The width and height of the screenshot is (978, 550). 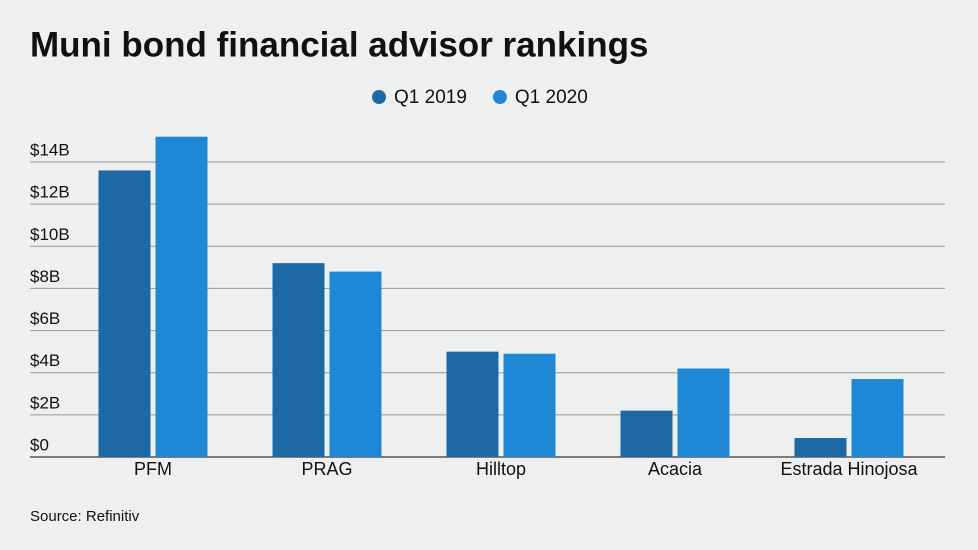 What do you see at coordinates (50, 149) in the screenshot?
I see `y-tick-label: $14B` at bounding box center [50, 149].